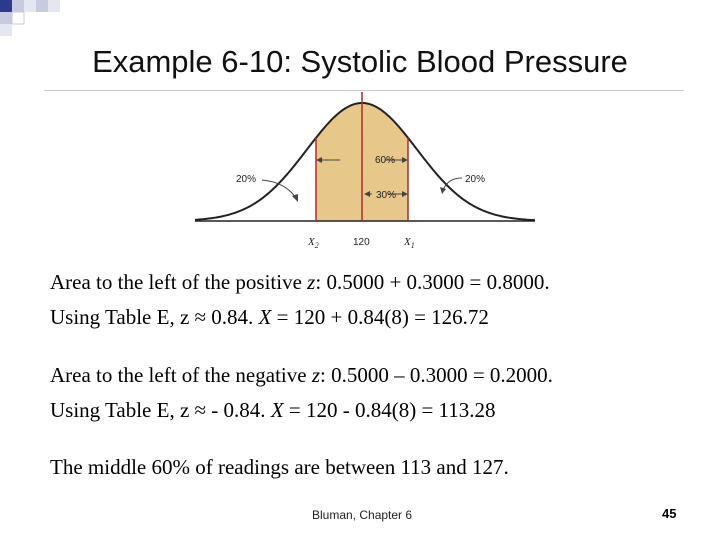  What do you see at coordinates (385, 160) in the screenshot?
I see `middle-area-label: 60%` at bounding box center [385, 160].